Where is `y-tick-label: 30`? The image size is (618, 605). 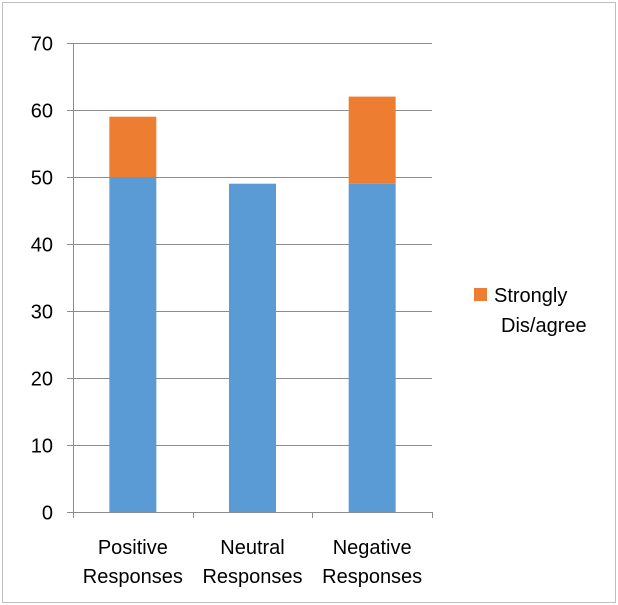 y-tick-label: 30 is located at coordinates (42, 313).